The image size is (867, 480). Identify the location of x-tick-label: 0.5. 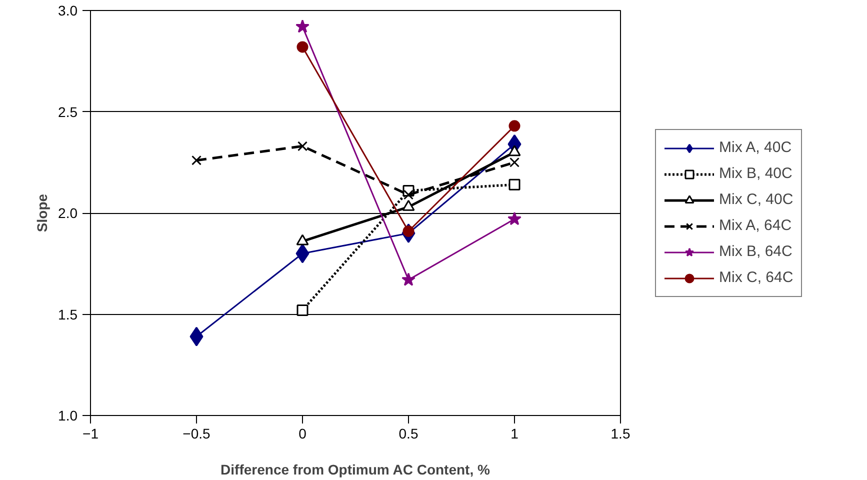
(408, 434).